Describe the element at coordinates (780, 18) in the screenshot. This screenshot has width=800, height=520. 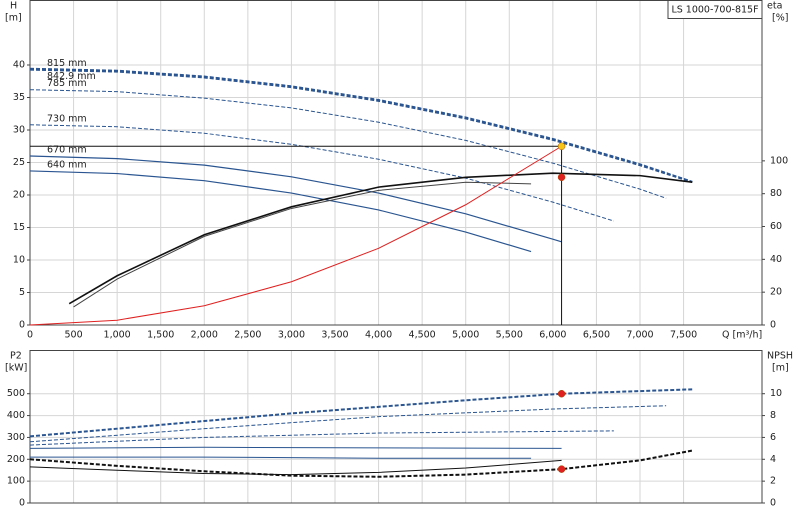
I see `y2-axis-unit: [%]` at that location.